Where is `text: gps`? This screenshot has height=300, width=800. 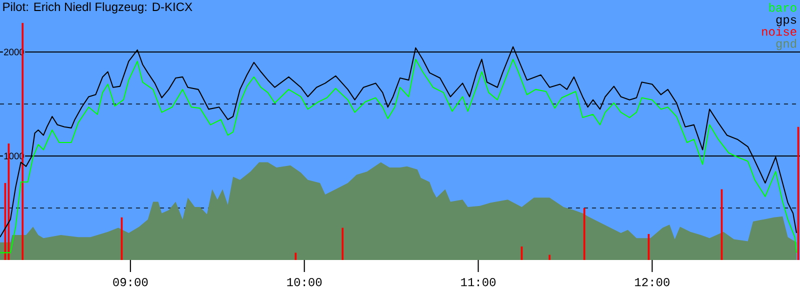
text: gps is located at coordinates (786, 21).